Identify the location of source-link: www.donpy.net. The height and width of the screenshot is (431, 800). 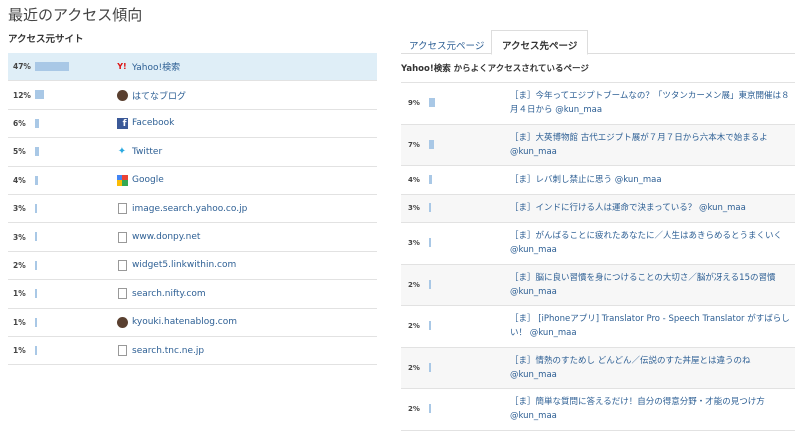
(158, 237).